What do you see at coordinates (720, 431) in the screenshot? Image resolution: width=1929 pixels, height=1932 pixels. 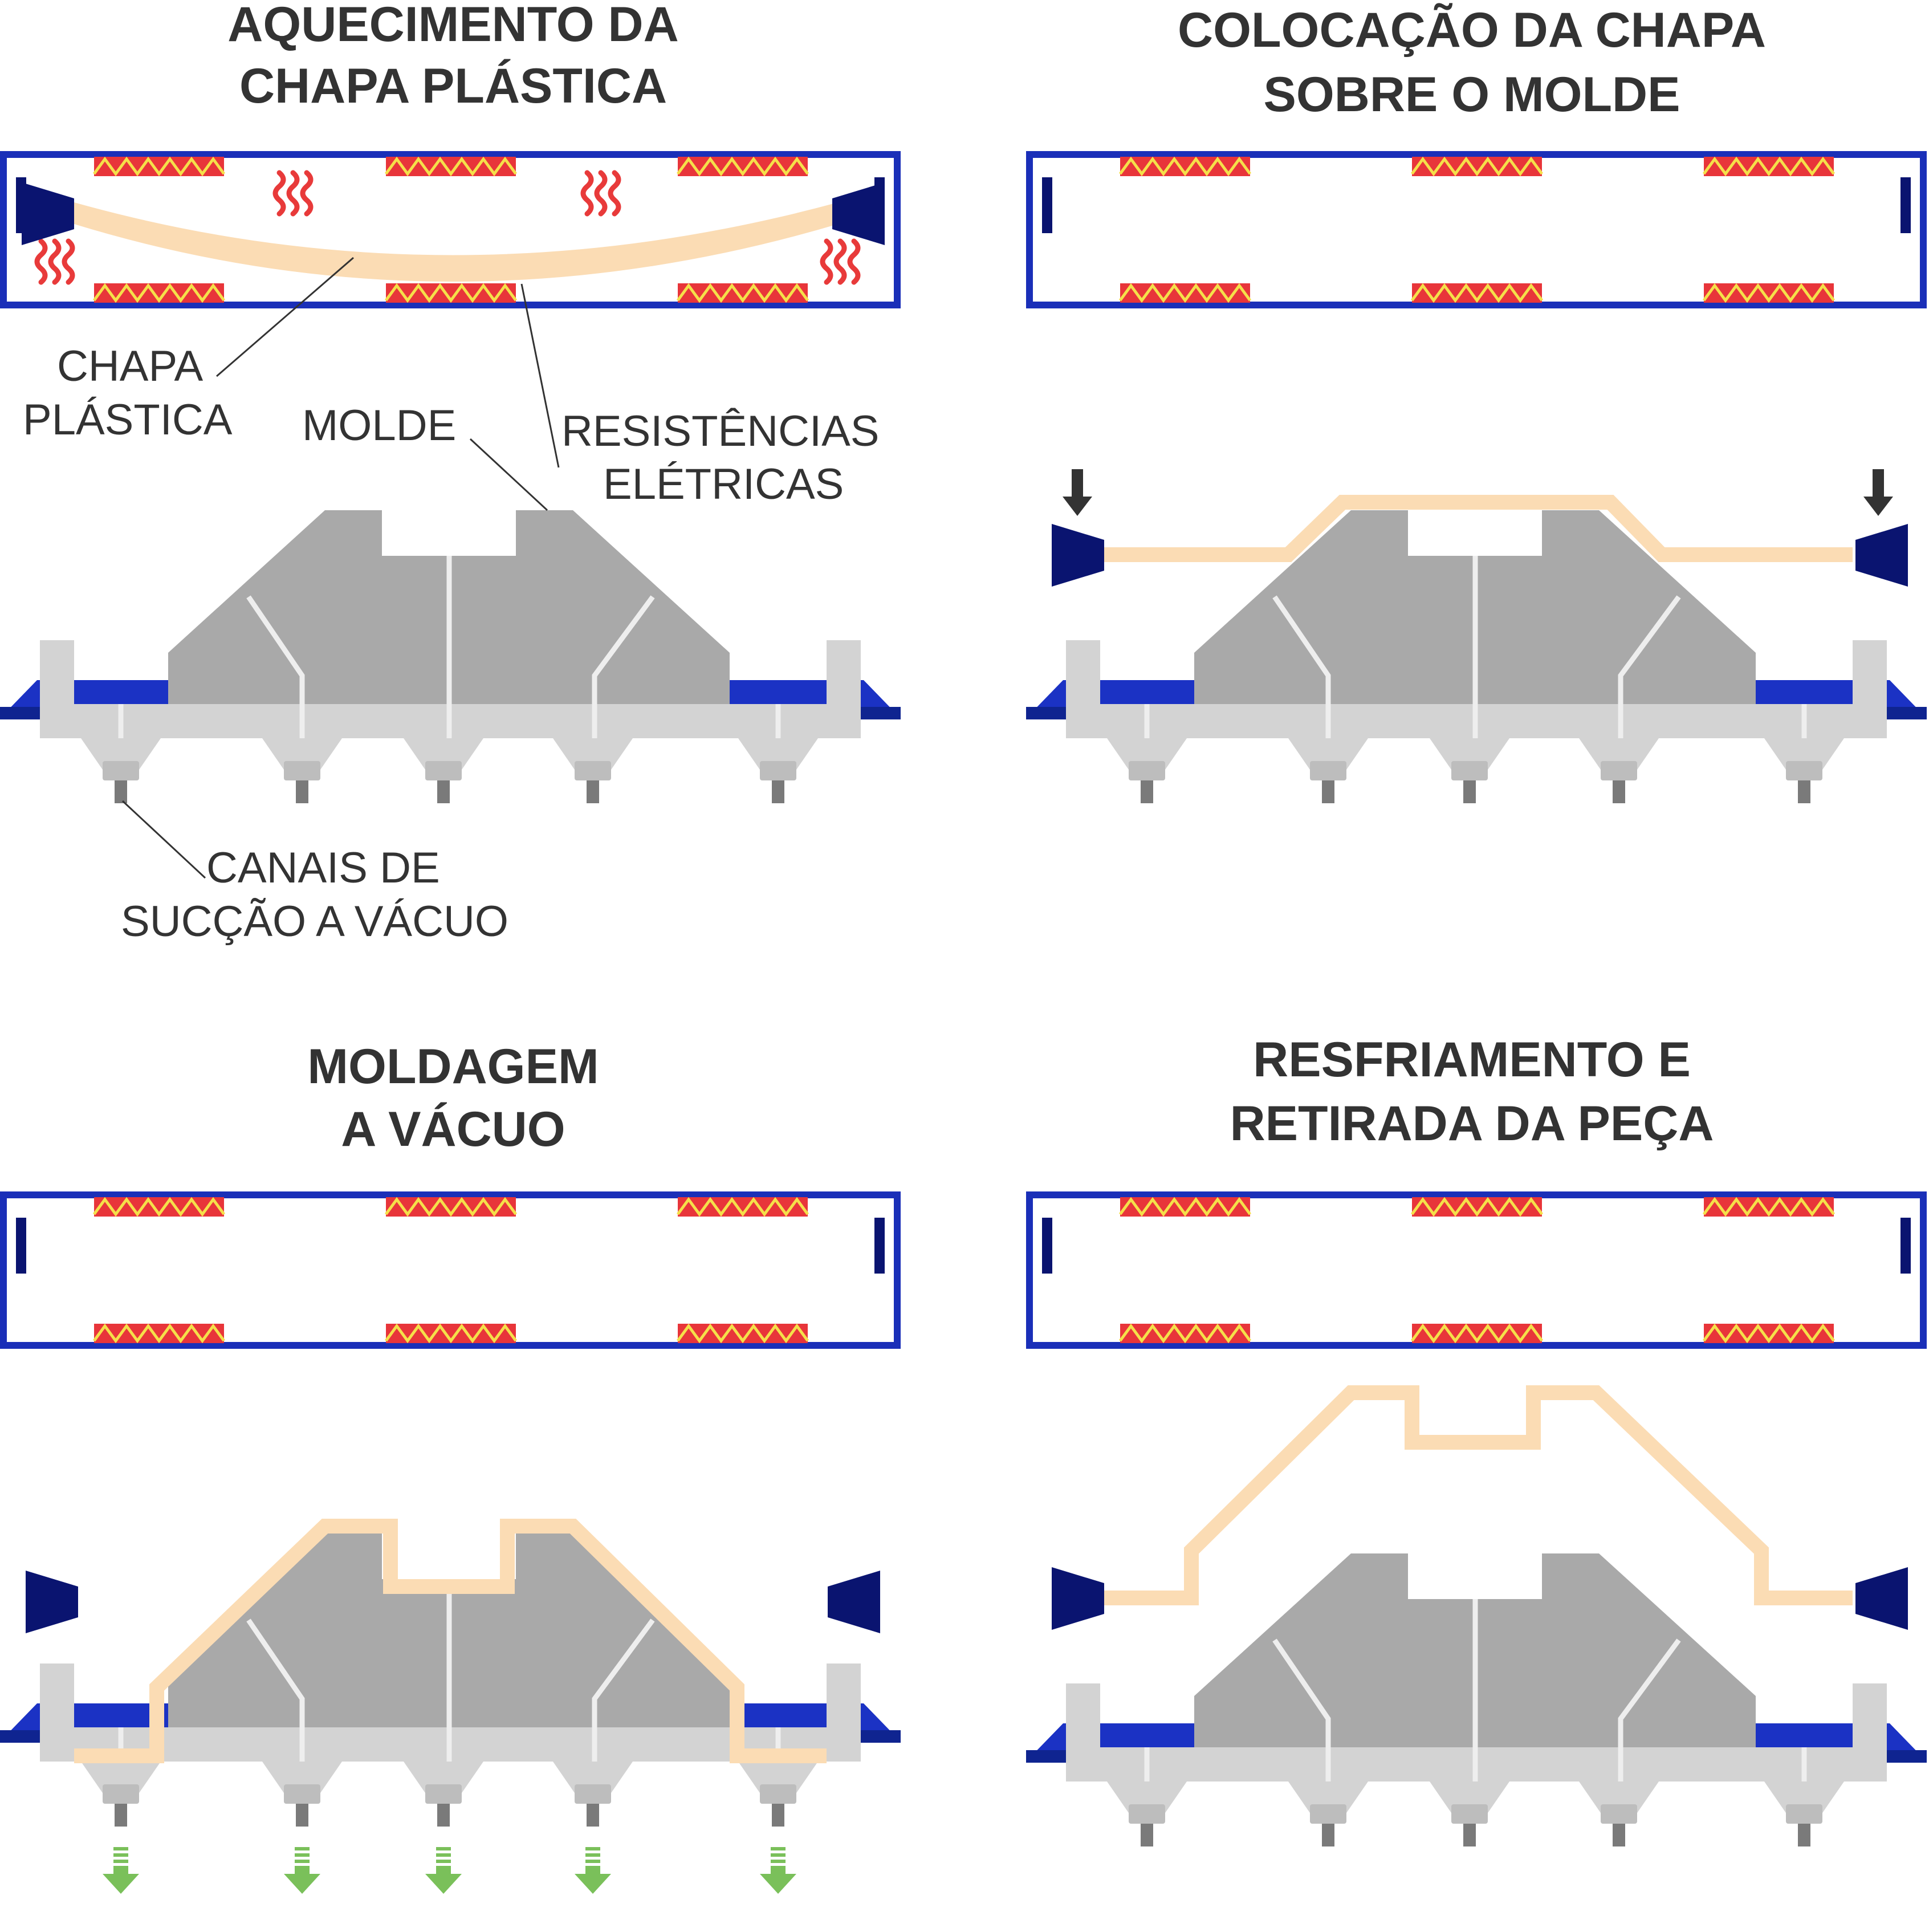 I see `label-resistors-line1: RESISTÊNCIAS` at bounding box center [720, 431].